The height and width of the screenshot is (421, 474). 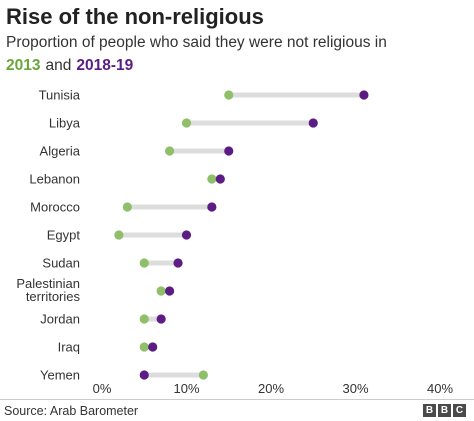 I want to click on legend-2013: 2013, so click(x=23, y=65).